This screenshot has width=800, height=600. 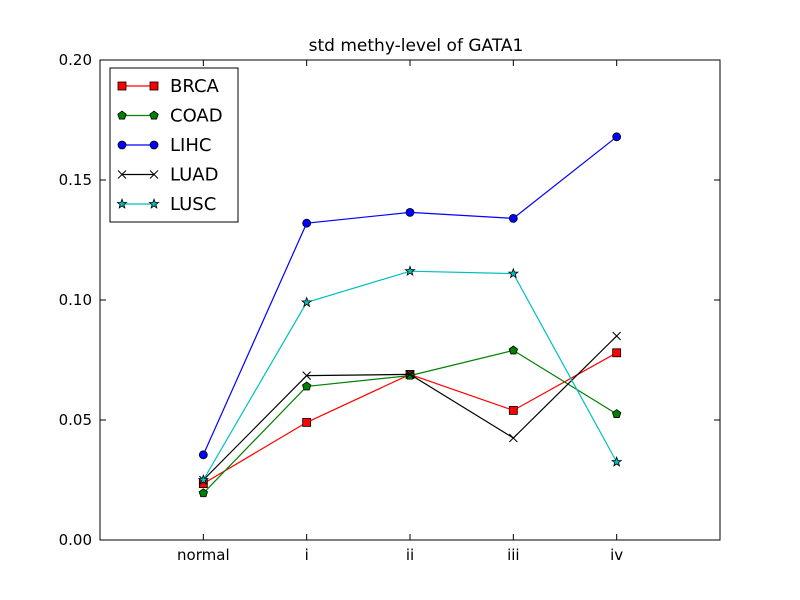 I want to click on legend-item-brca: BRCA, so click(x=168, y=86).